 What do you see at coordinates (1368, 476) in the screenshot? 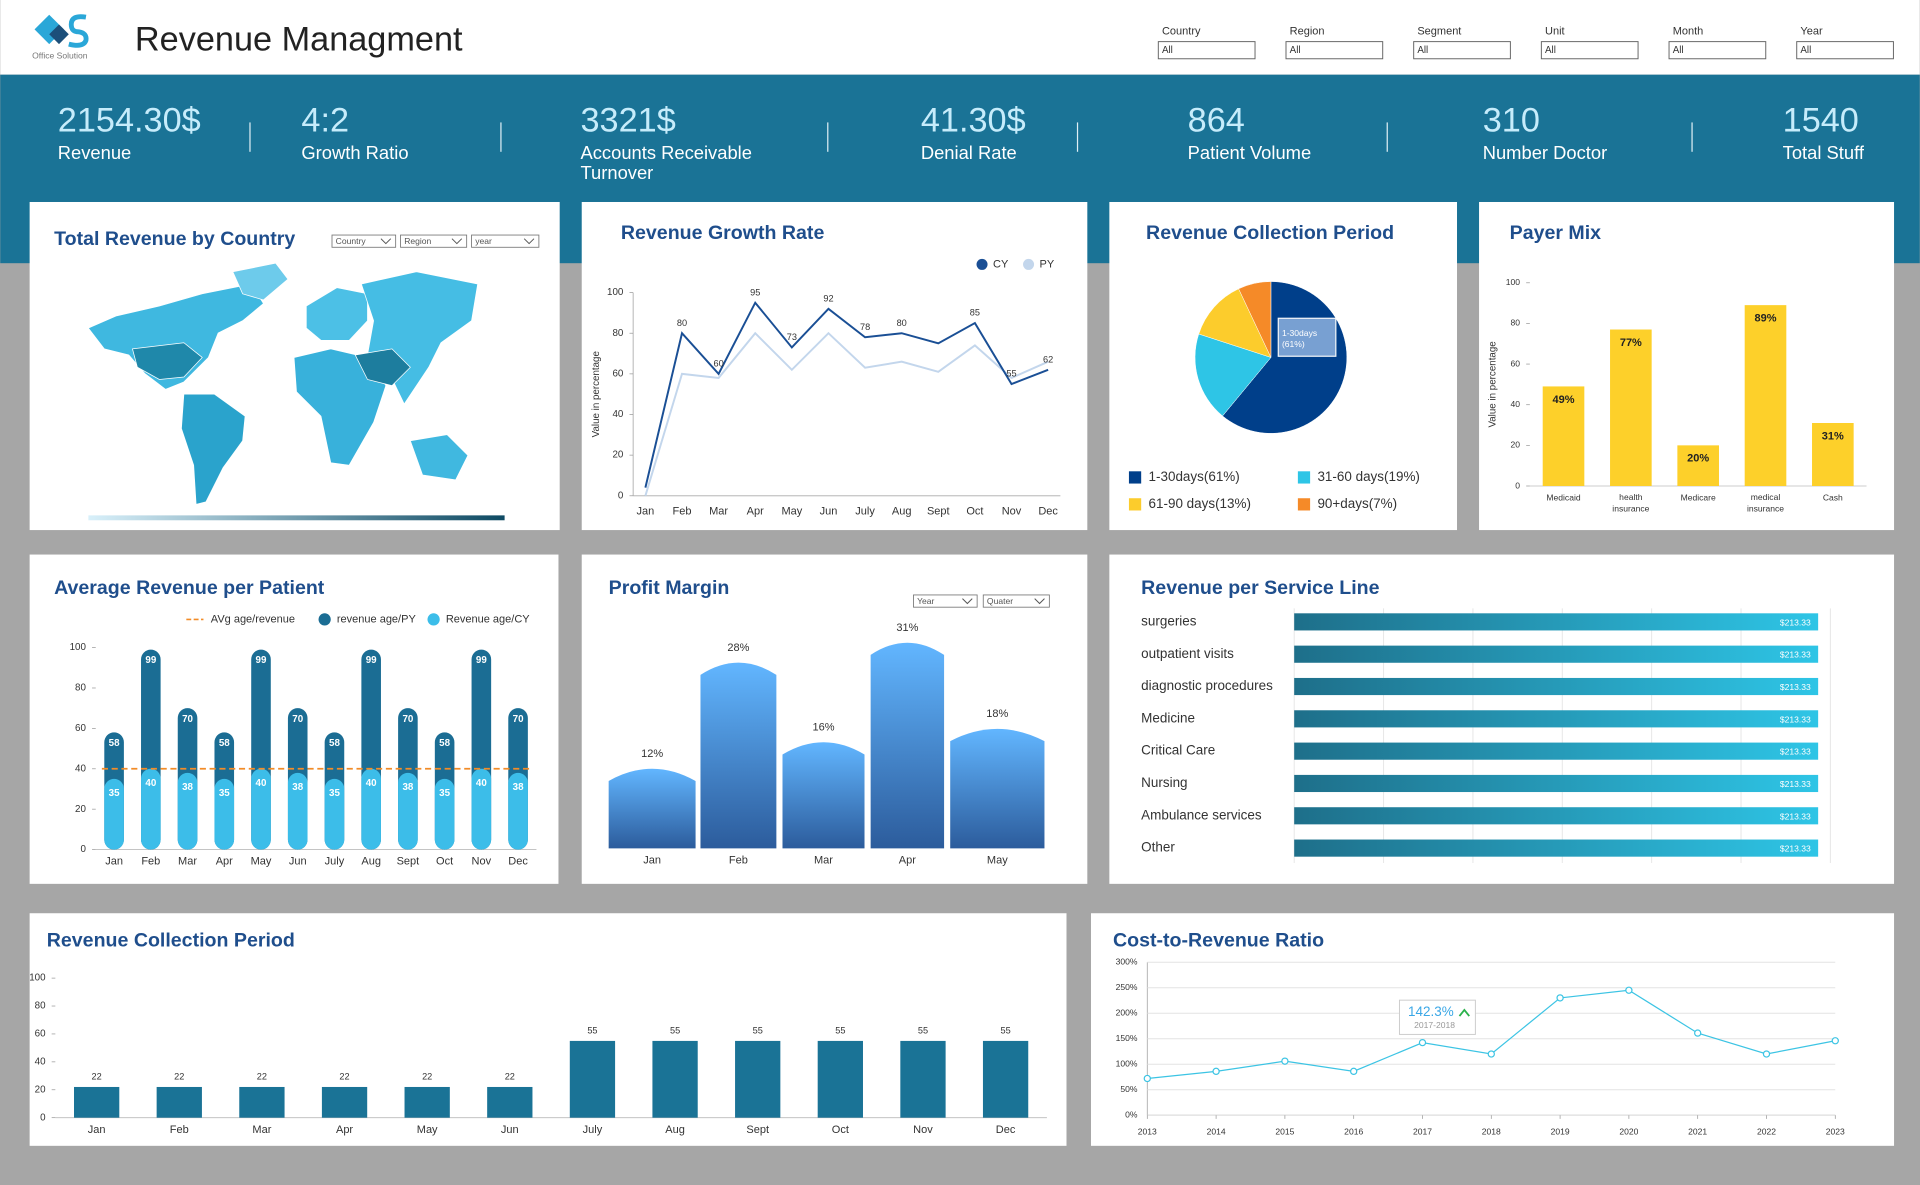
I see `legend-label: 31-60 days(19%)` at bounding box center [1368, 476].